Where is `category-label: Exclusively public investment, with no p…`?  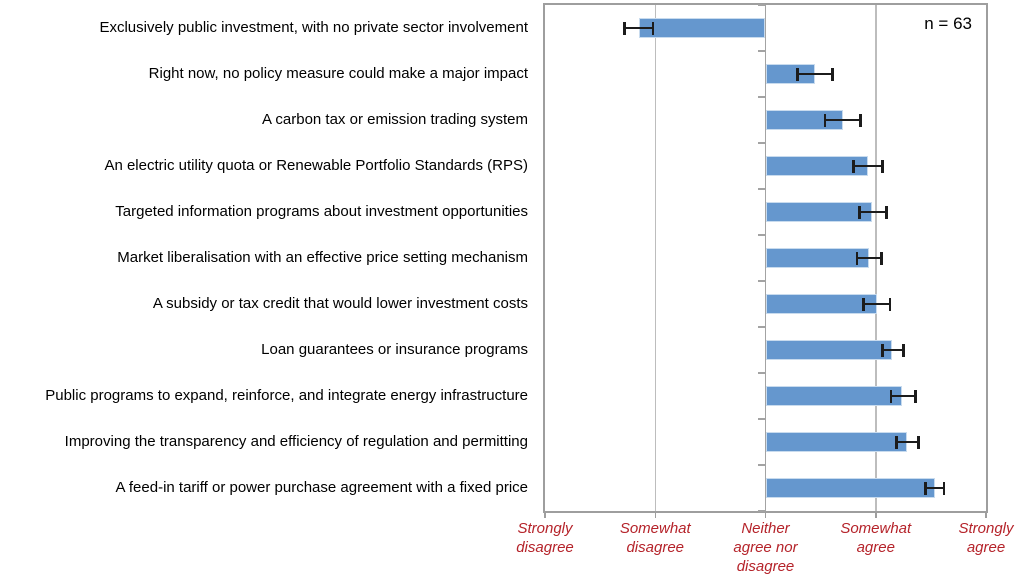 category-label: Exclusively public investment, with no p… is located at coordinates (313, 27).